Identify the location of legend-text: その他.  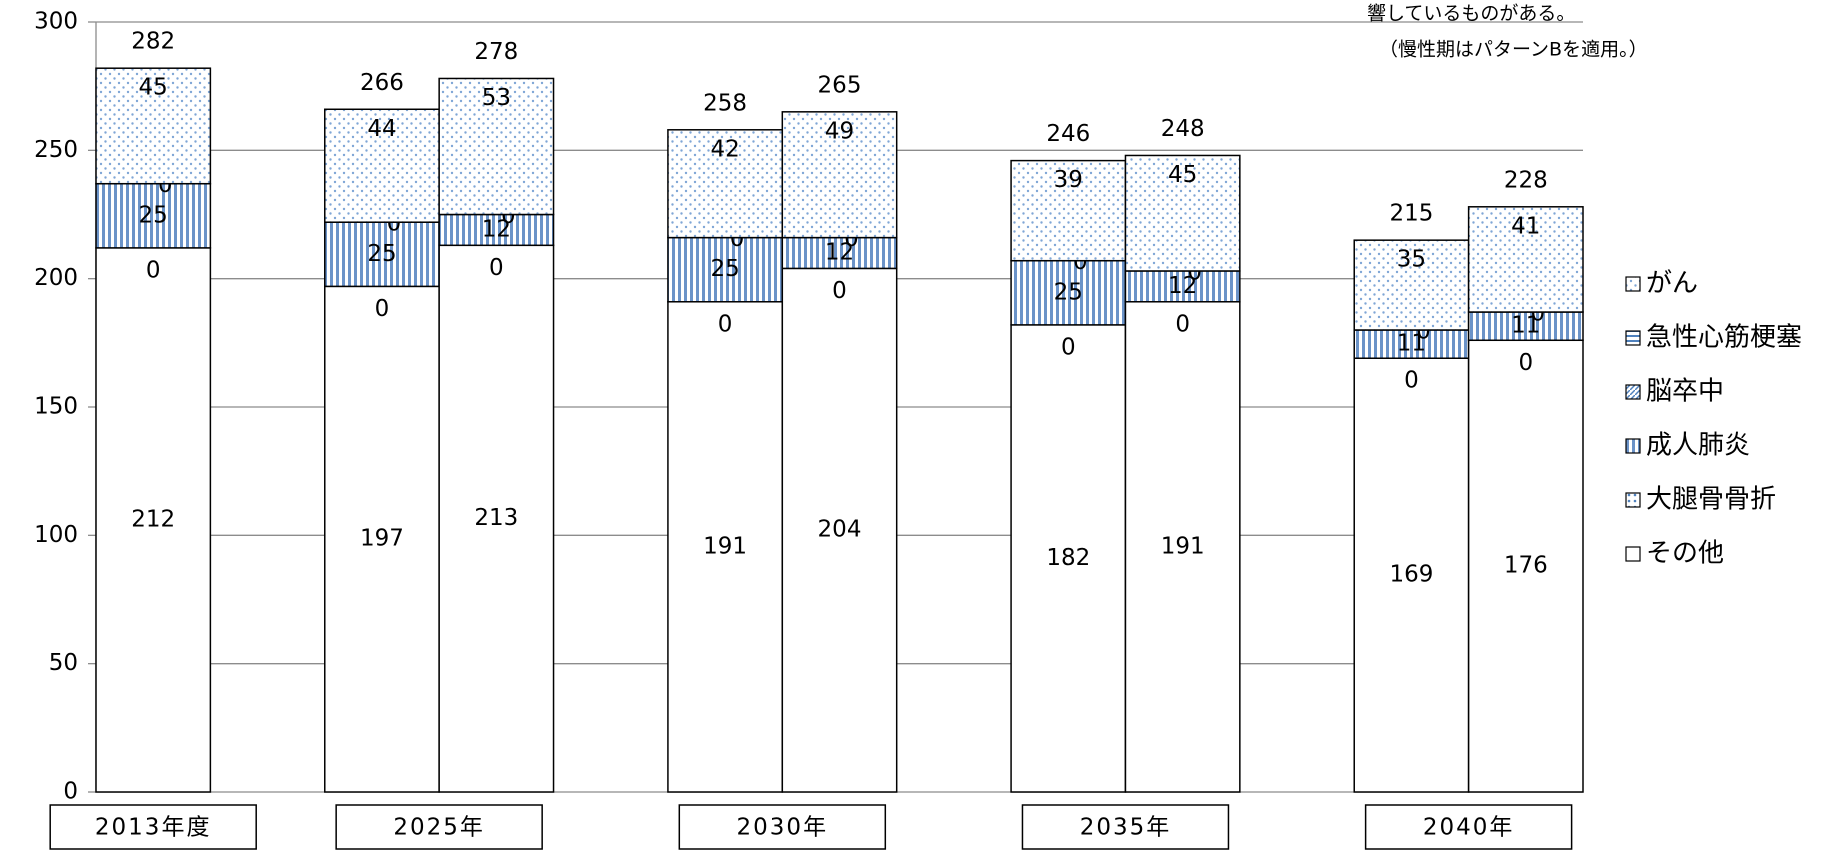
(1685, 554).